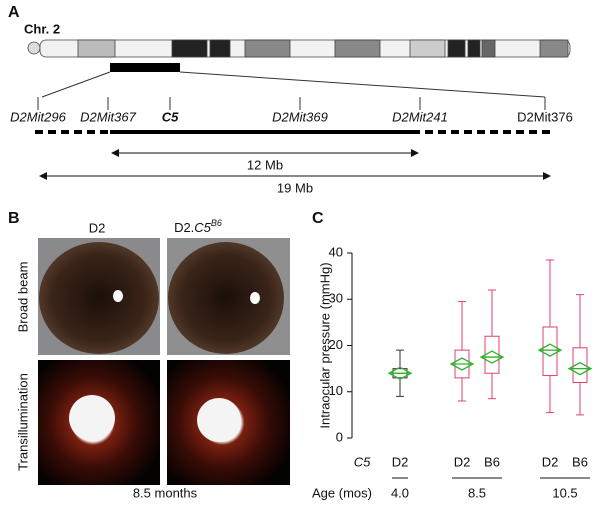 This screenshot has height=508, width=600. Describe the element at coordinates (165, 492) in the screenshot. I see `footer: 8.5 months` at that location.